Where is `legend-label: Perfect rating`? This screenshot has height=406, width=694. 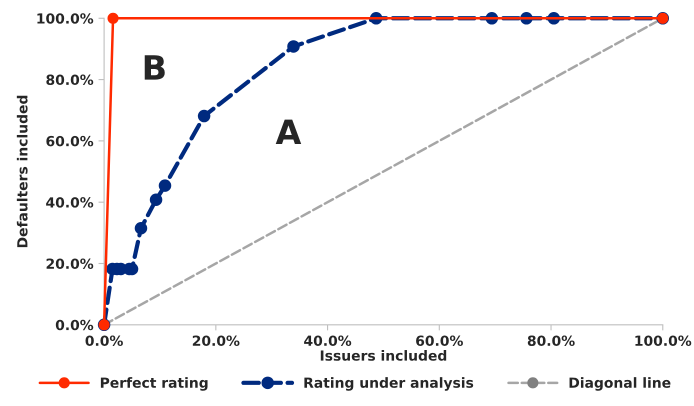
legend-label: Perfect rating is located at coordinates (154, 384).